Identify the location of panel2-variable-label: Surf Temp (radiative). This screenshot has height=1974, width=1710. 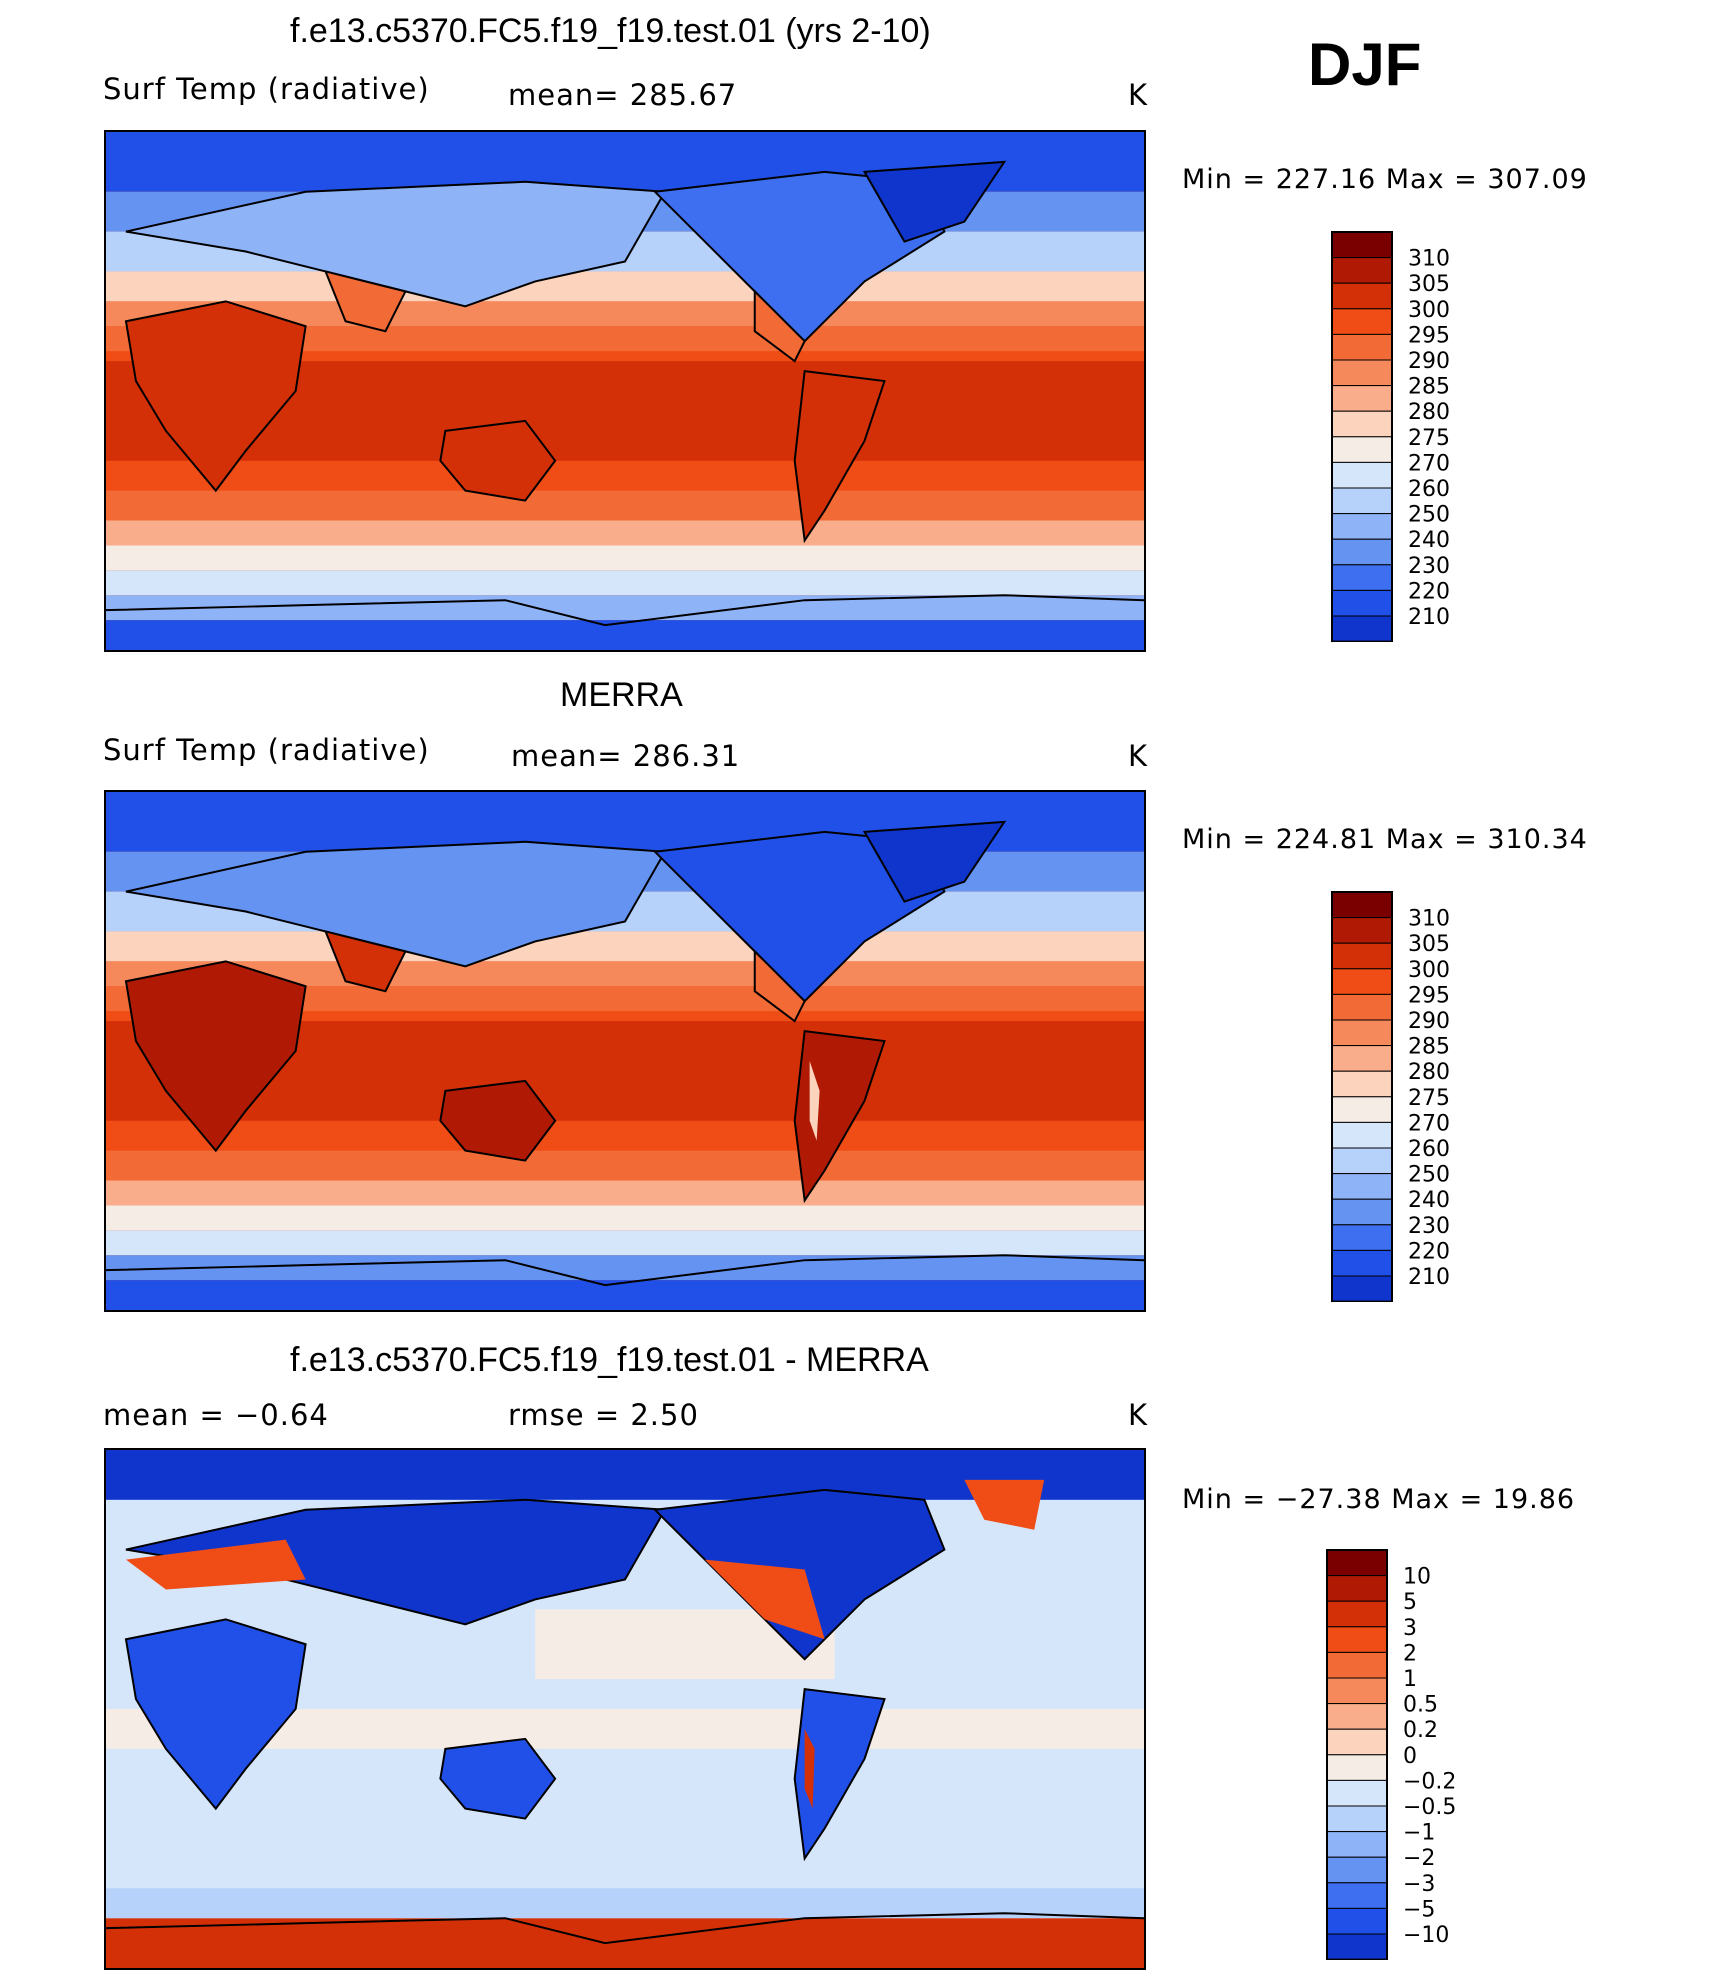
(266, 750).